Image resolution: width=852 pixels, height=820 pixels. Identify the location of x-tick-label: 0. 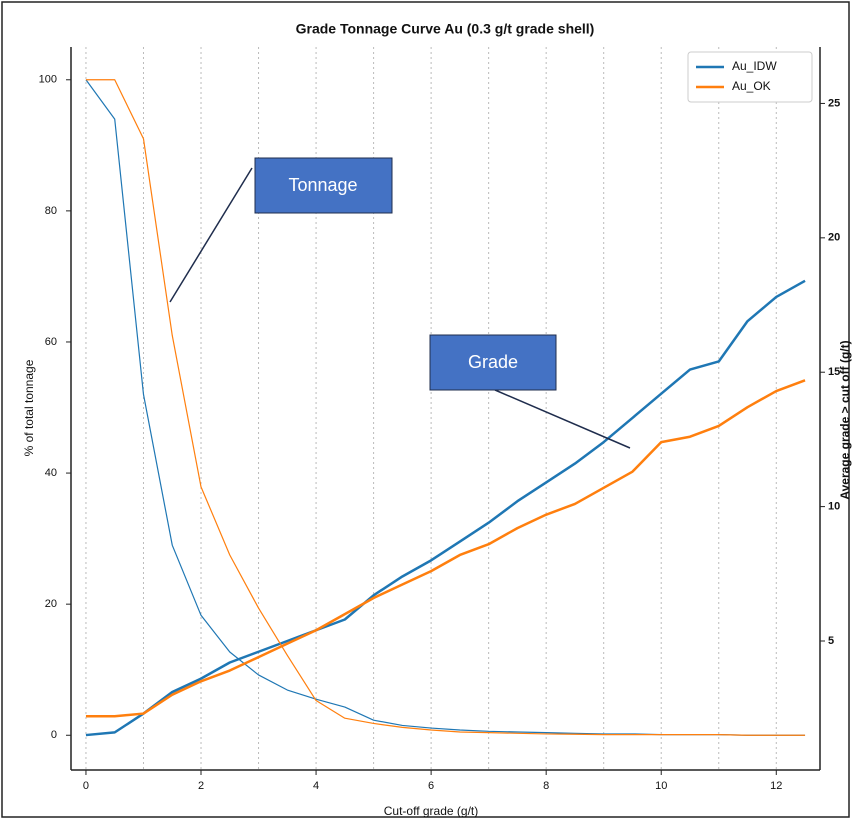
(86, 786).